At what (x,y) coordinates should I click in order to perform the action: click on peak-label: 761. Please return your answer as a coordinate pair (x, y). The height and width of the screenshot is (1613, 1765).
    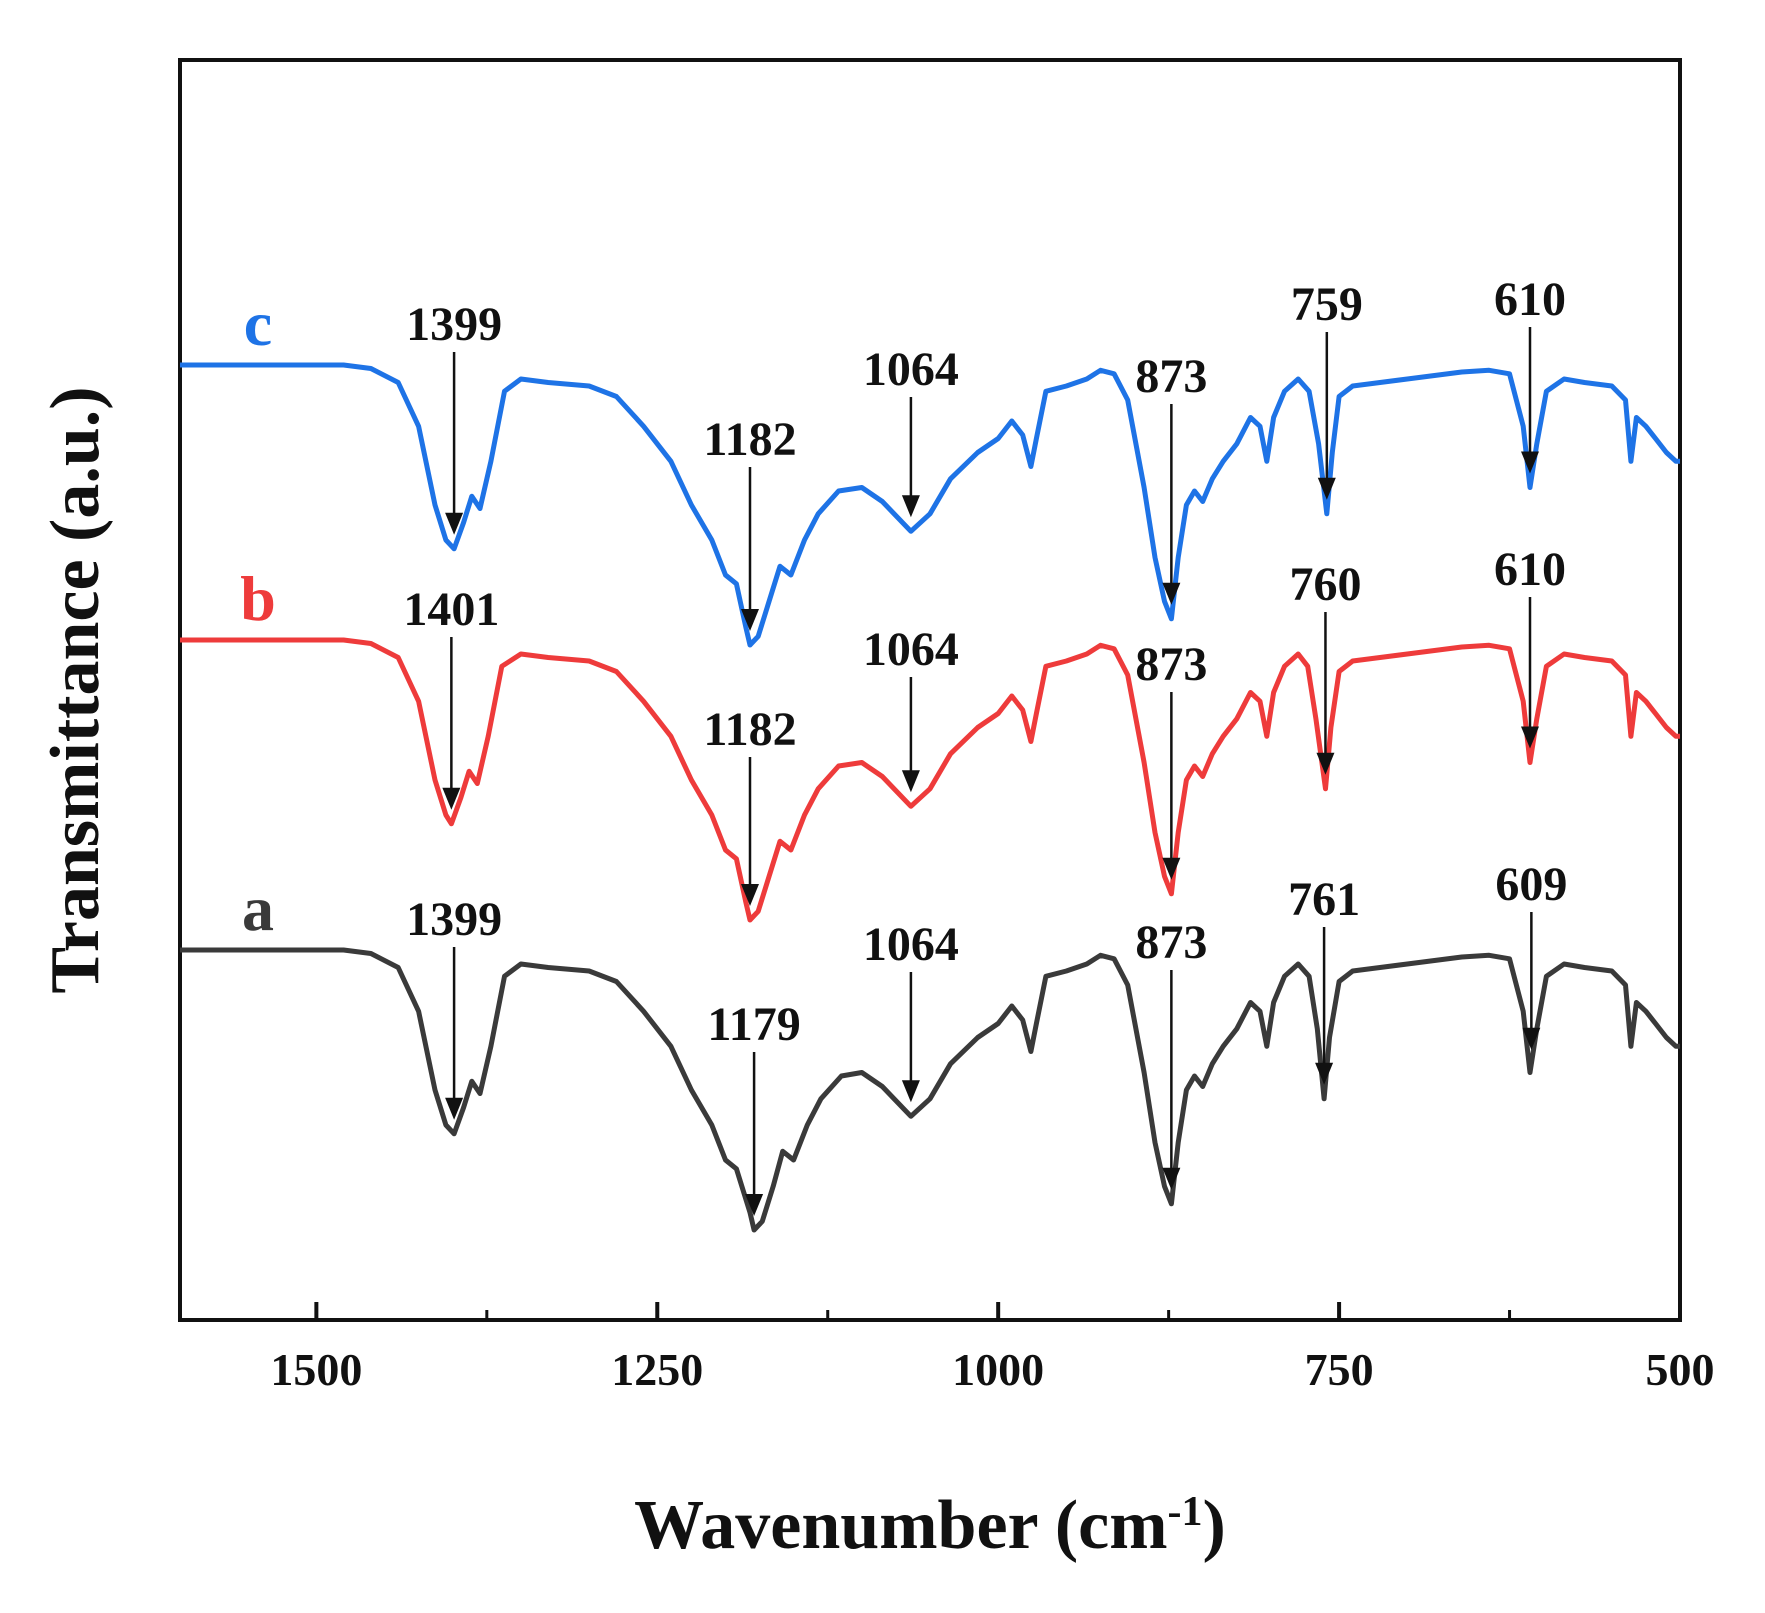
    Looking at the image, I should click on (1324, 899).